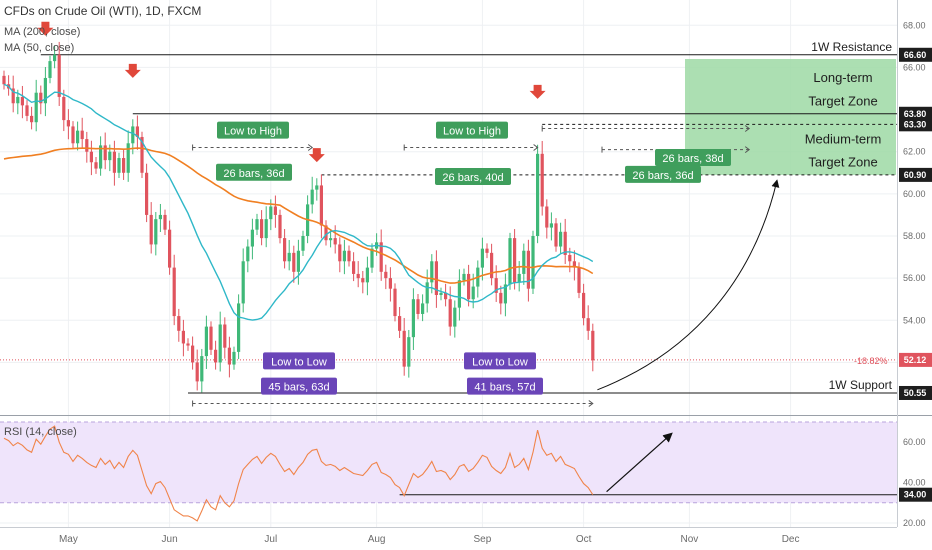 This screenshot has height=550, width=932. I want to click on bars-label-5: 45 bars, 63d, so click(298, 388).